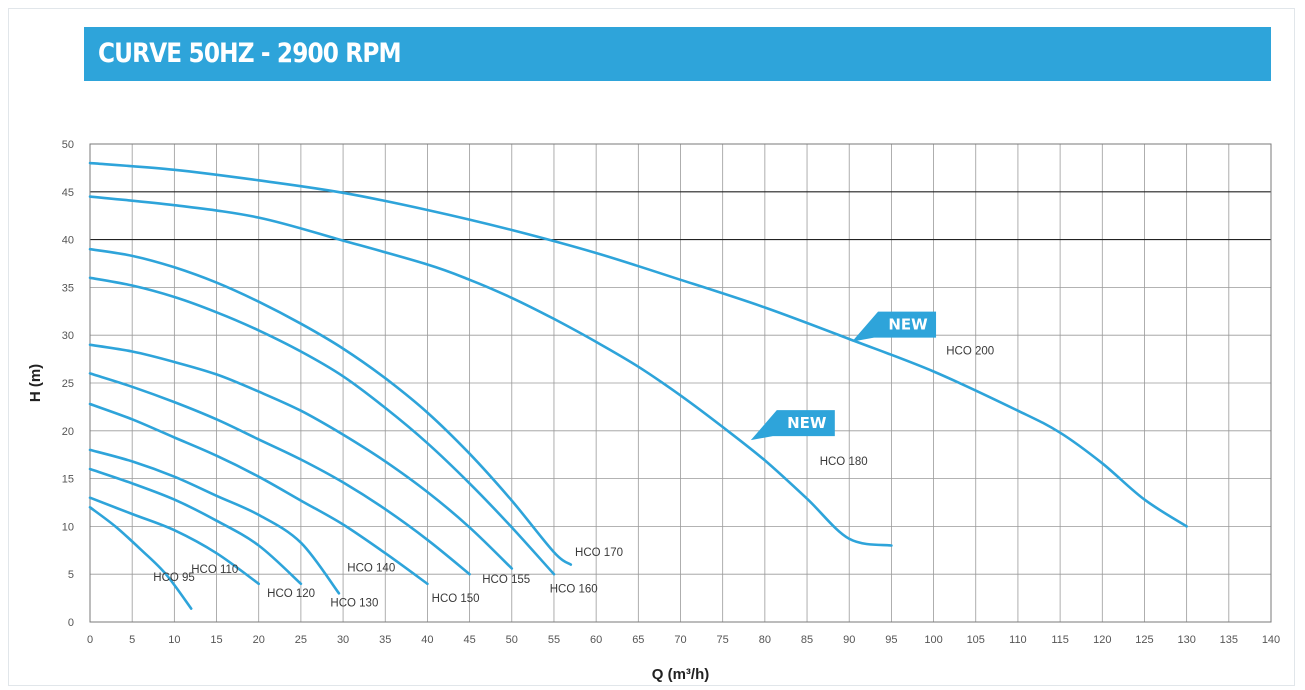 The image size is (1305, 690). What do you see at coordinates (259, 640) in the screenshot?
I see `x-tick-label: 20` at bounding box center [259, 640].